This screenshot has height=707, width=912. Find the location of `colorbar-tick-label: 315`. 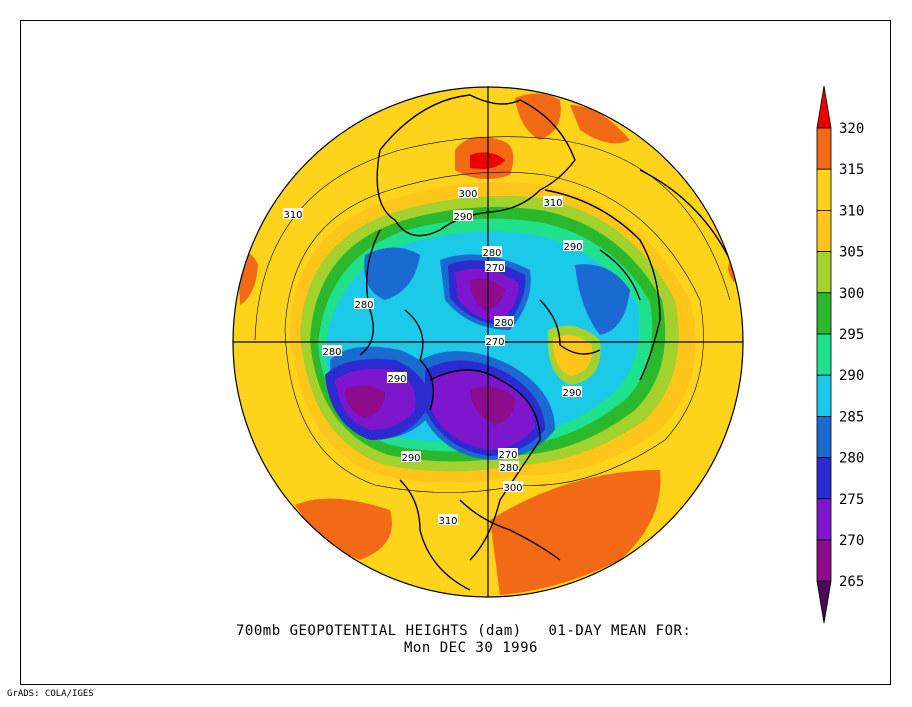

colorbar-tick-label: 315 is located at coordinates (851, 170).